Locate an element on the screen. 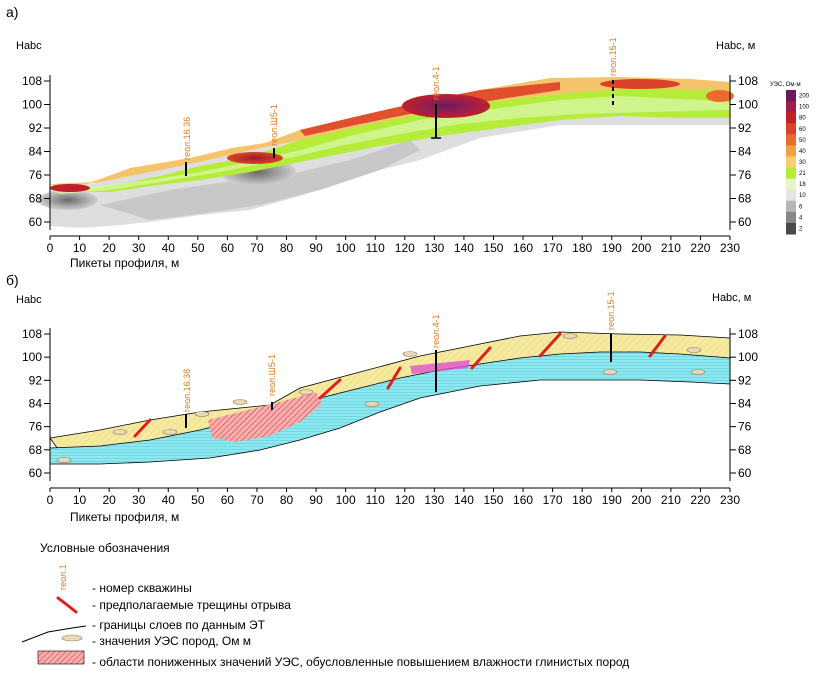 This screenshot has width=816, height=673. colorbar-label: 2 is located at coordinates (801, 229).